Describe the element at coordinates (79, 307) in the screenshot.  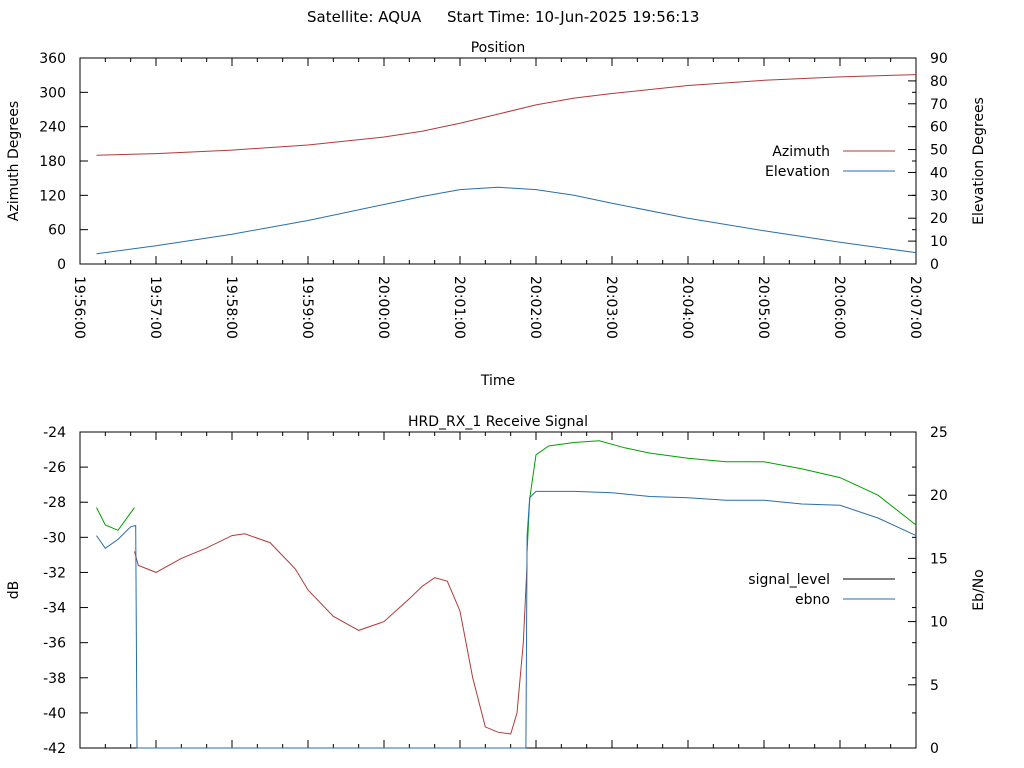
I see `x-tick-label: 19:56:00` at that location.